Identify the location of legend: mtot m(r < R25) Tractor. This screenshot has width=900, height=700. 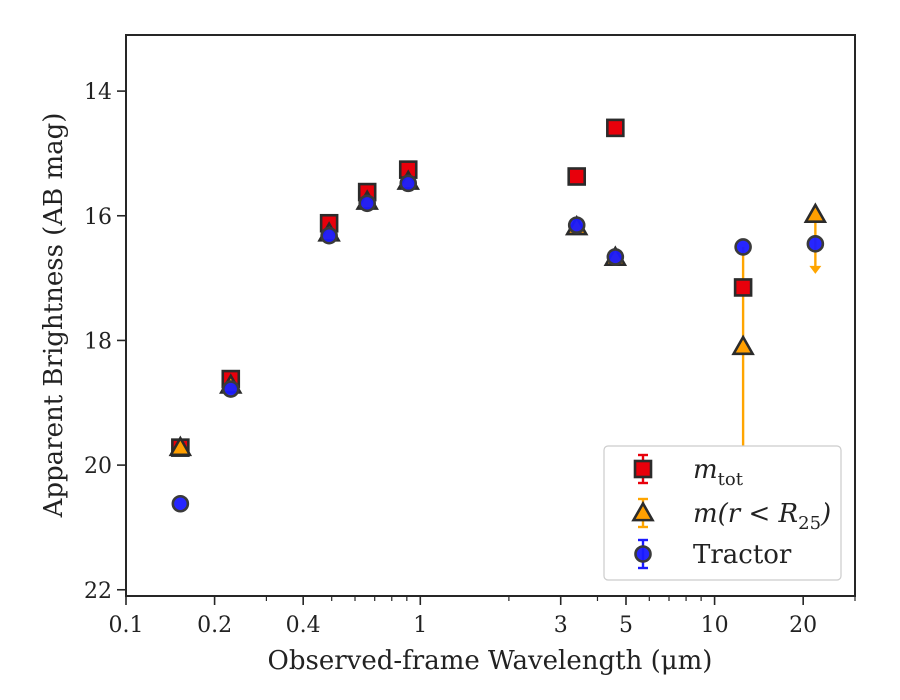
(722, 513).